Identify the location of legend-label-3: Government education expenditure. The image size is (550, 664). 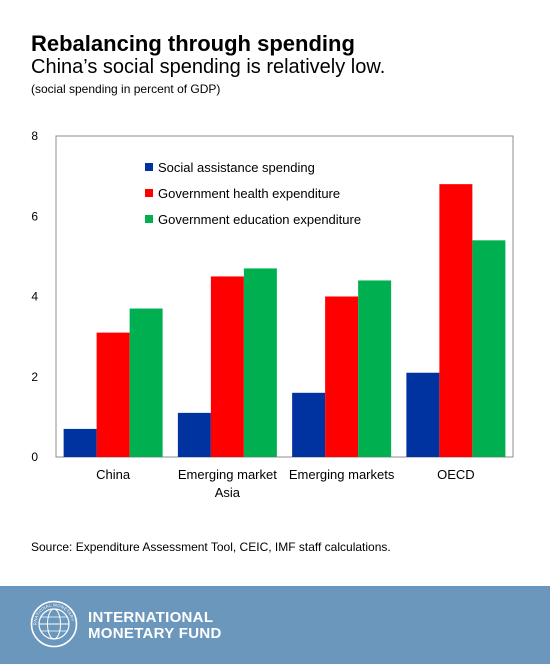
(259, 219).